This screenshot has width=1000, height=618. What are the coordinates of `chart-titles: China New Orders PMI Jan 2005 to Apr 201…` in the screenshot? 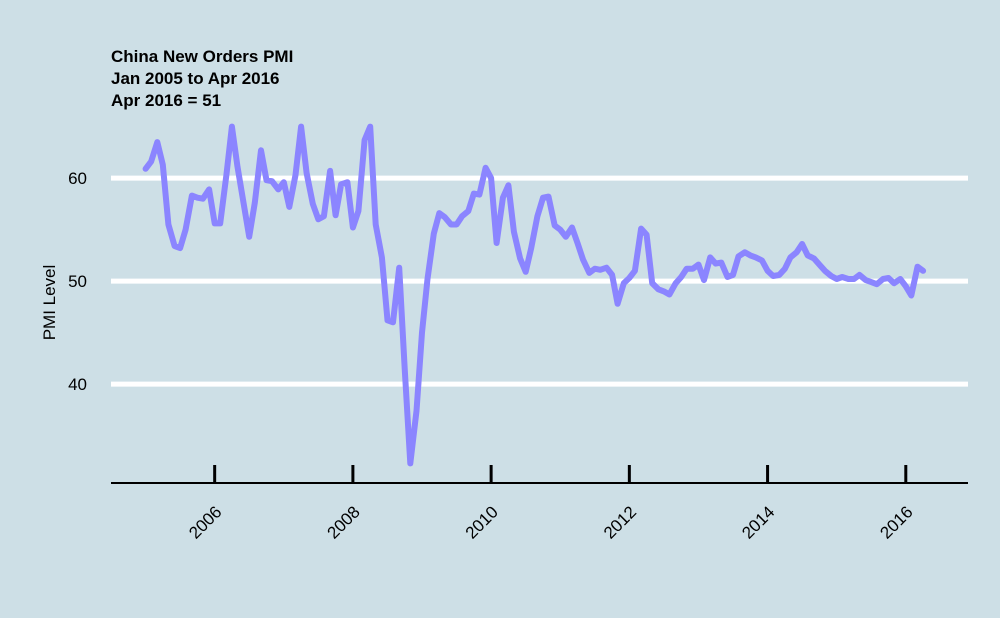 It's located at (202, 79).